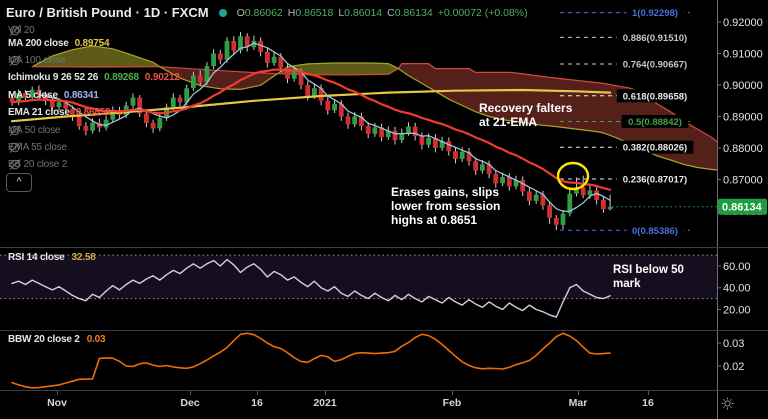 The width and height of the screenshot is (768, 419). What do you see at coordinates (39, 112) in the screenshot?
I see `legend-label: EMA 21 close` at bounding box center [39, 112].